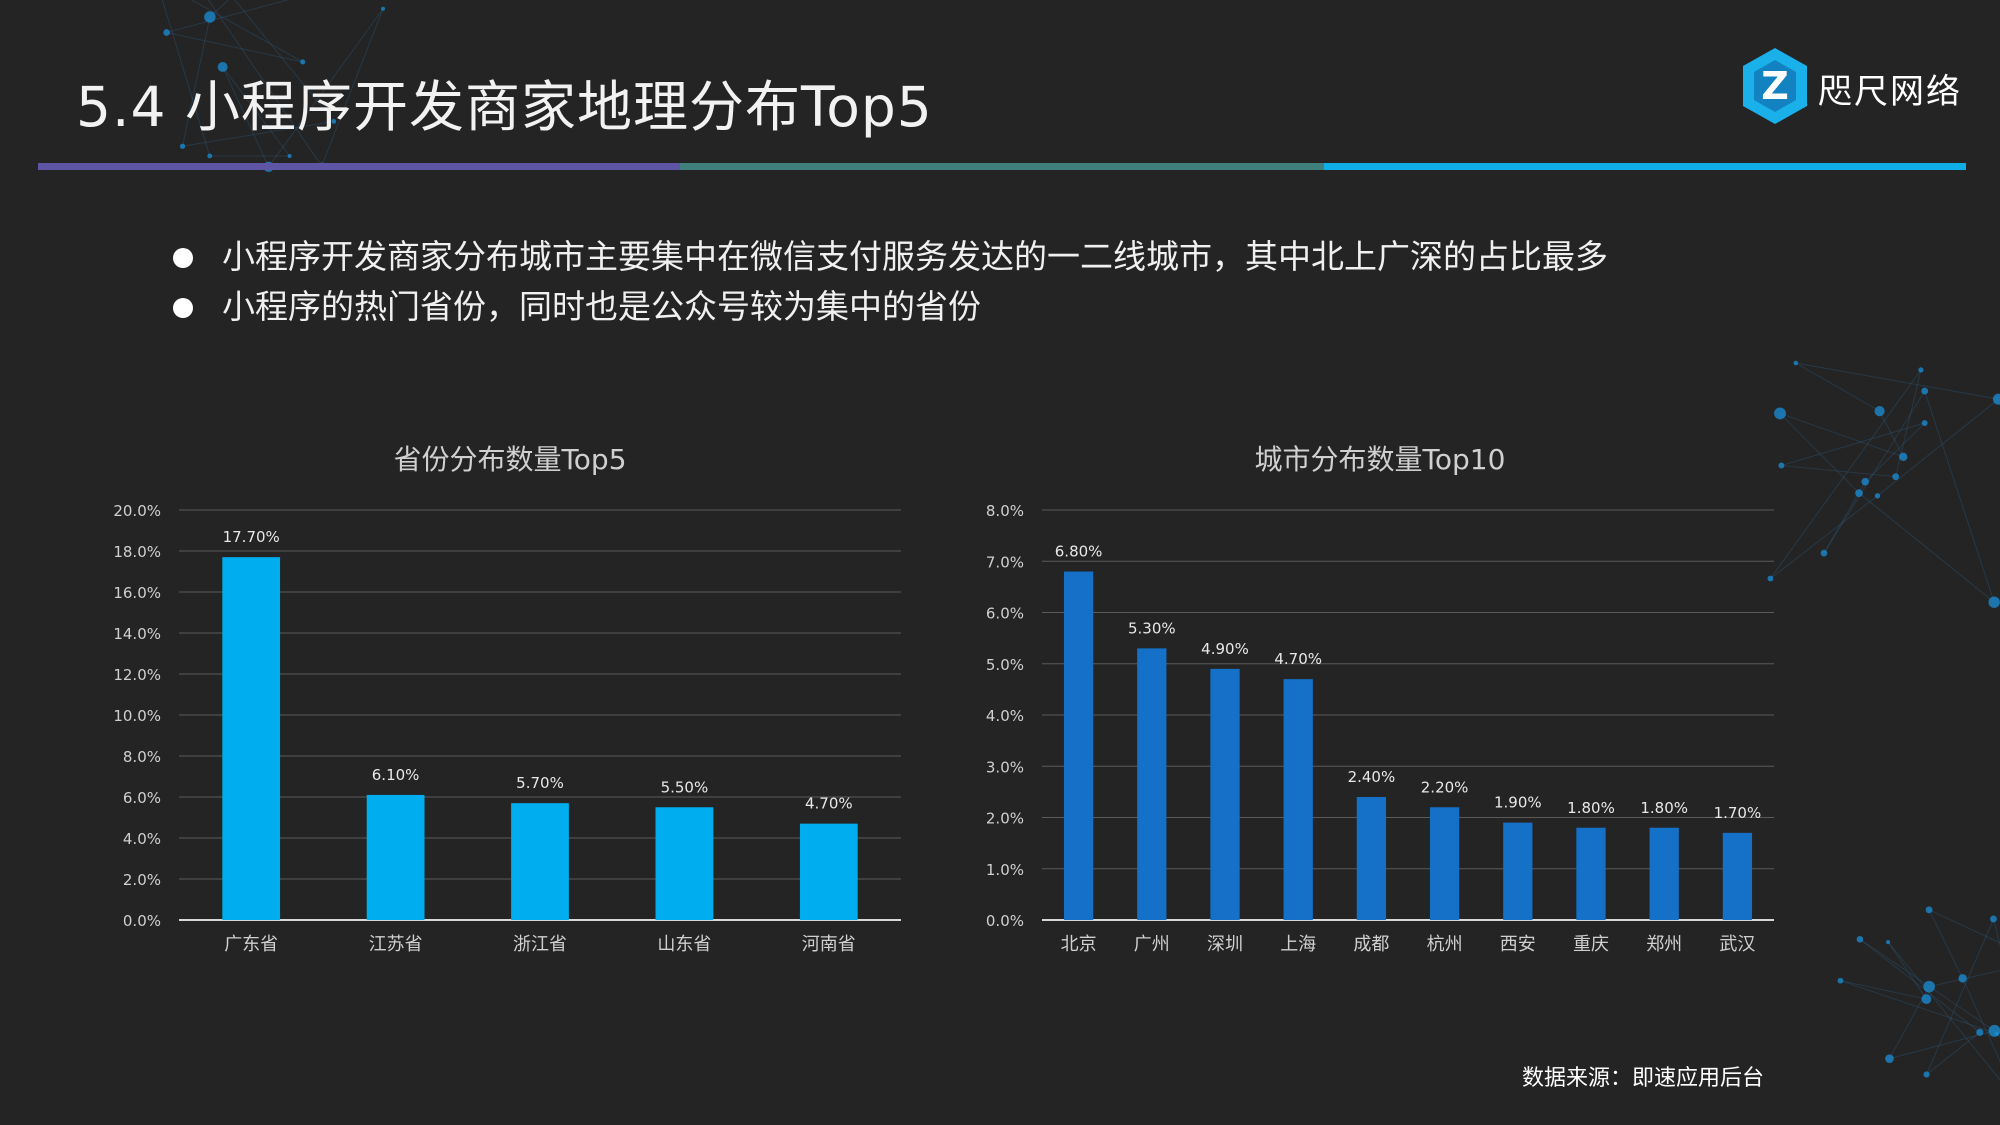  I want to click on data-label: 2.40%, so click(1372, 777).